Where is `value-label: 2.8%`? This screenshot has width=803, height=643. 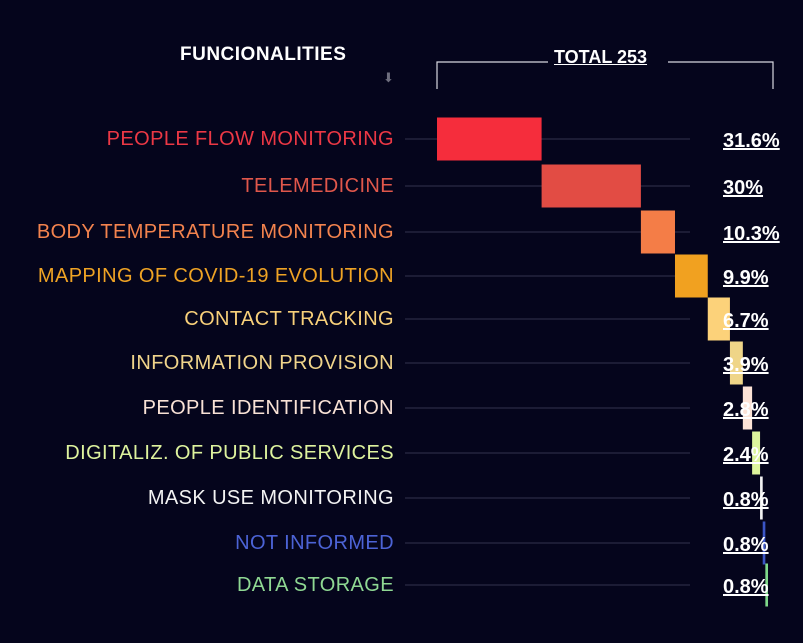 value-label: 2.8% is located at coordinates (746, 410).